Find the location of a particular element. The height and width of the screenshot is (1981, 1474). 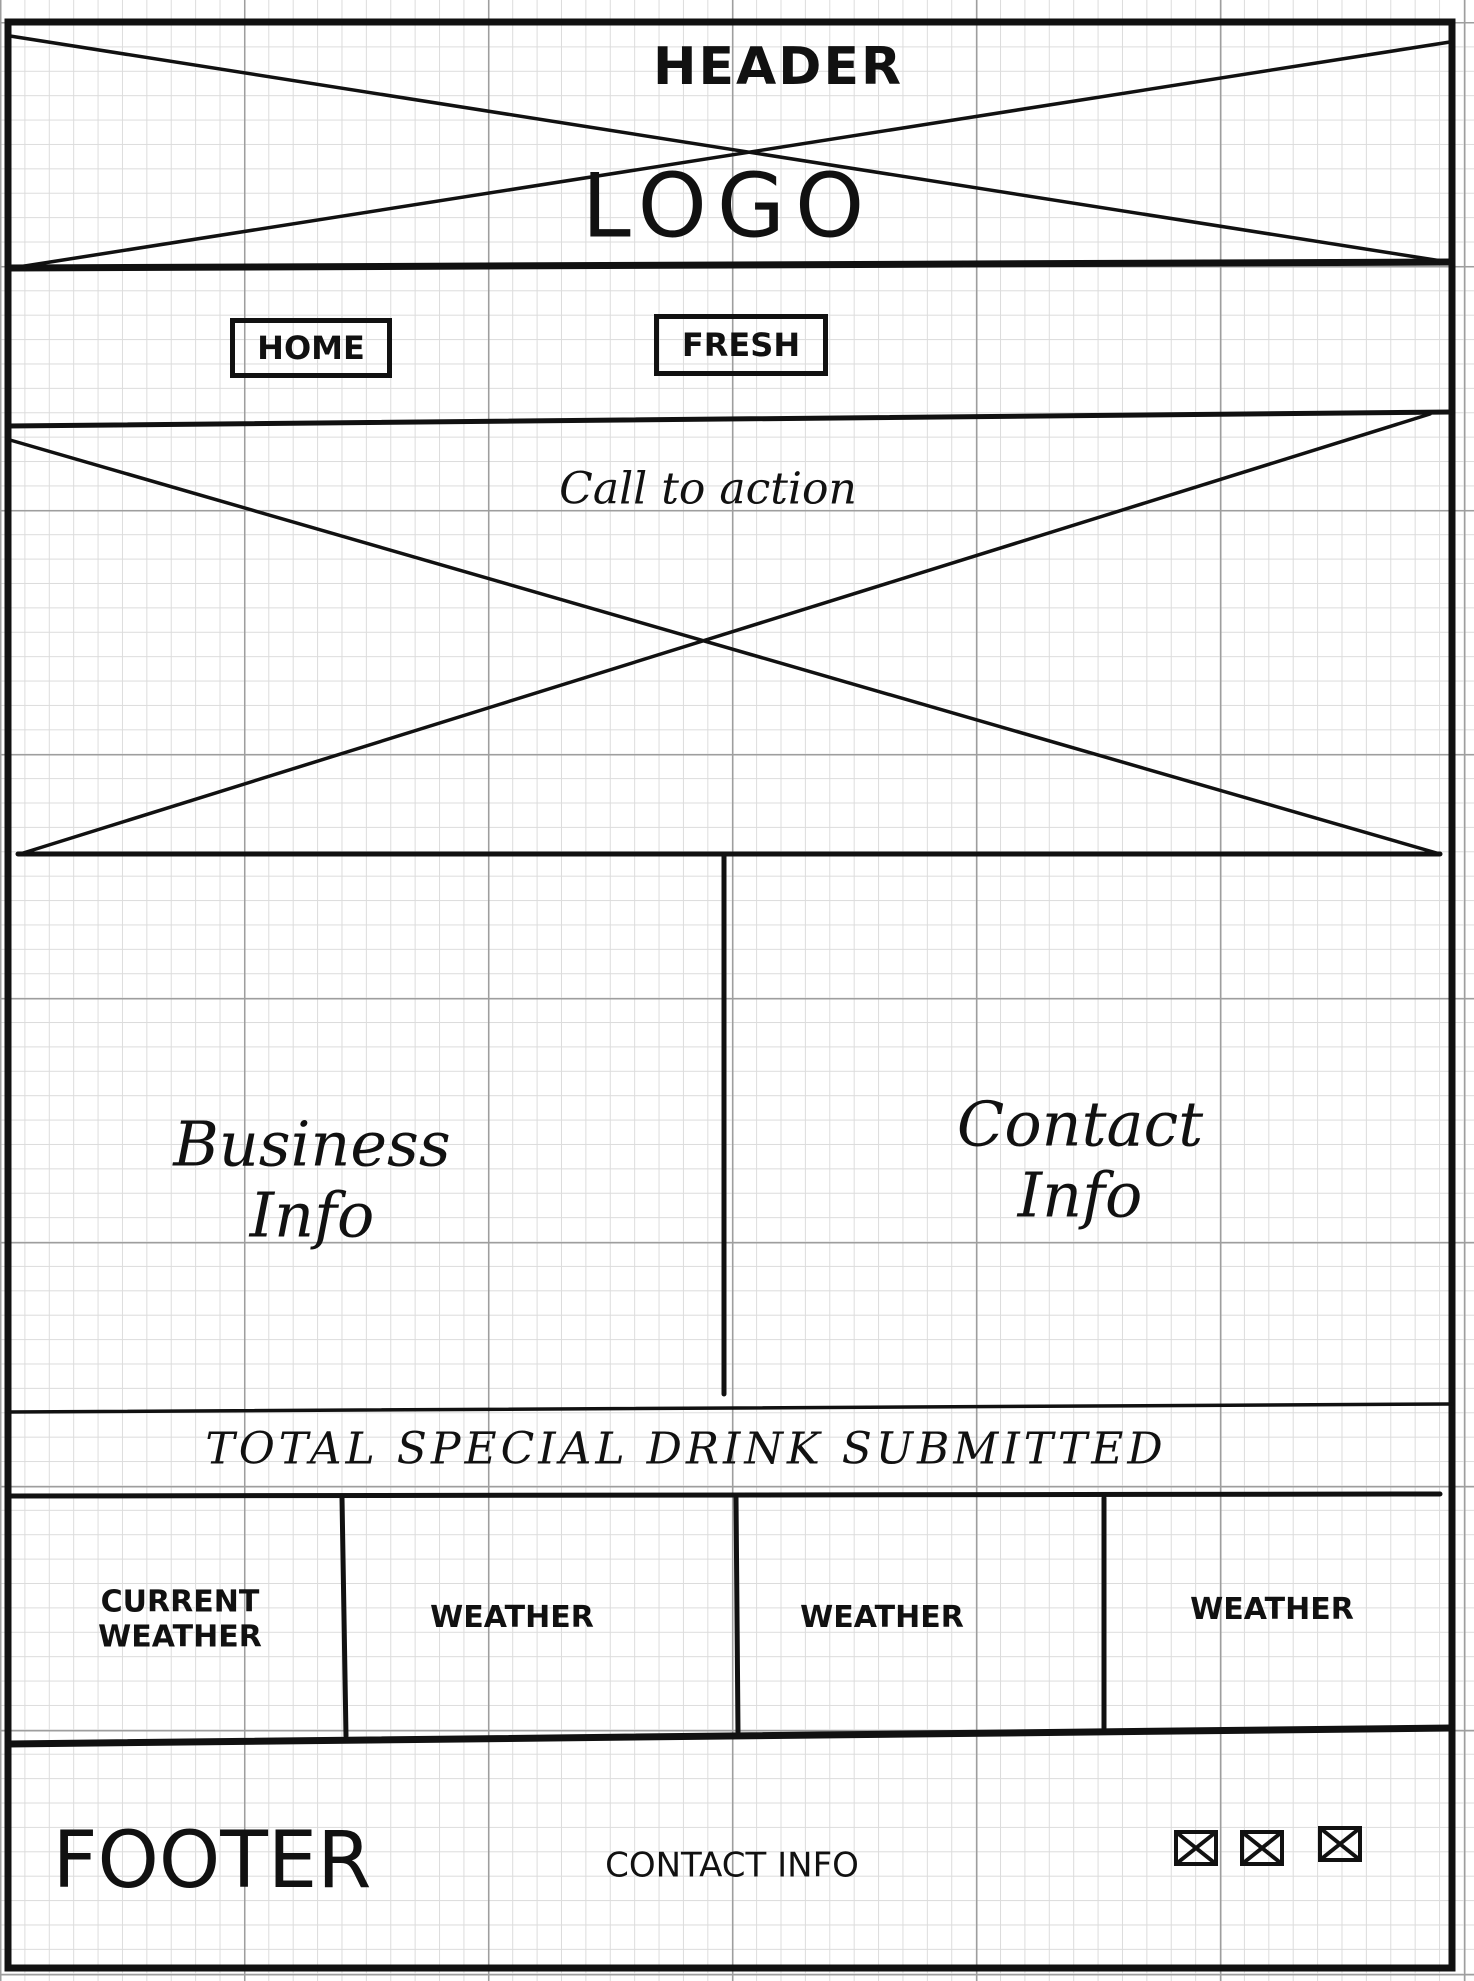

drinks-bottom-line is located at coordinates (724, 1495).